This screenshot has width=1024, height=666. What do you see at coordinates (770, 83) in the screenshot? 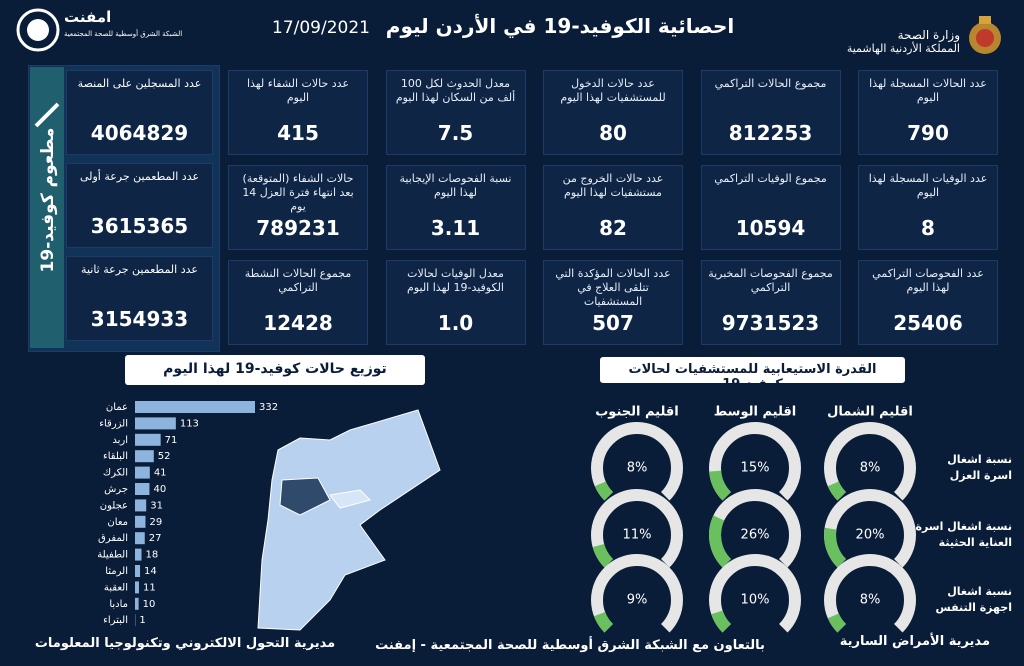
I see `stat-label: مجموع الحالات التراكمي` at bounding box center [770, 83].